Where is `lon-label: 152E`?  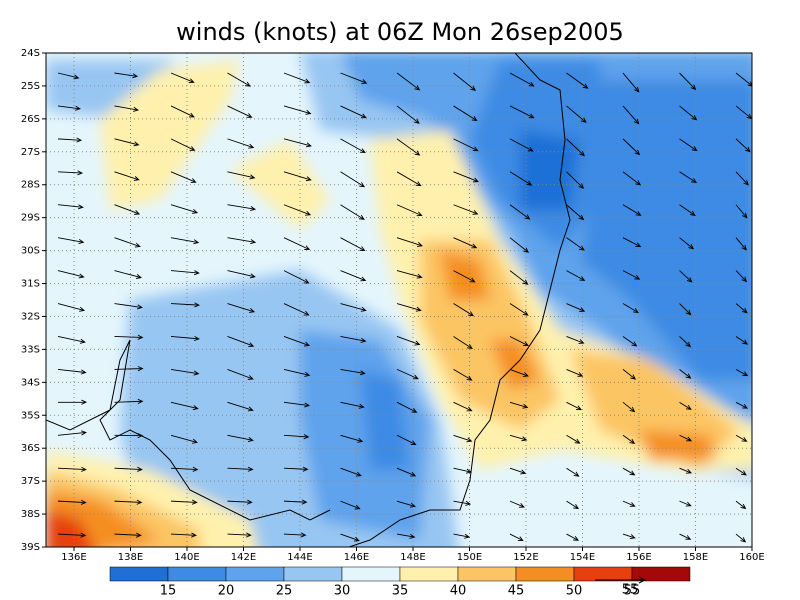 lon-label: 152E is located at coordinates (525, 557).